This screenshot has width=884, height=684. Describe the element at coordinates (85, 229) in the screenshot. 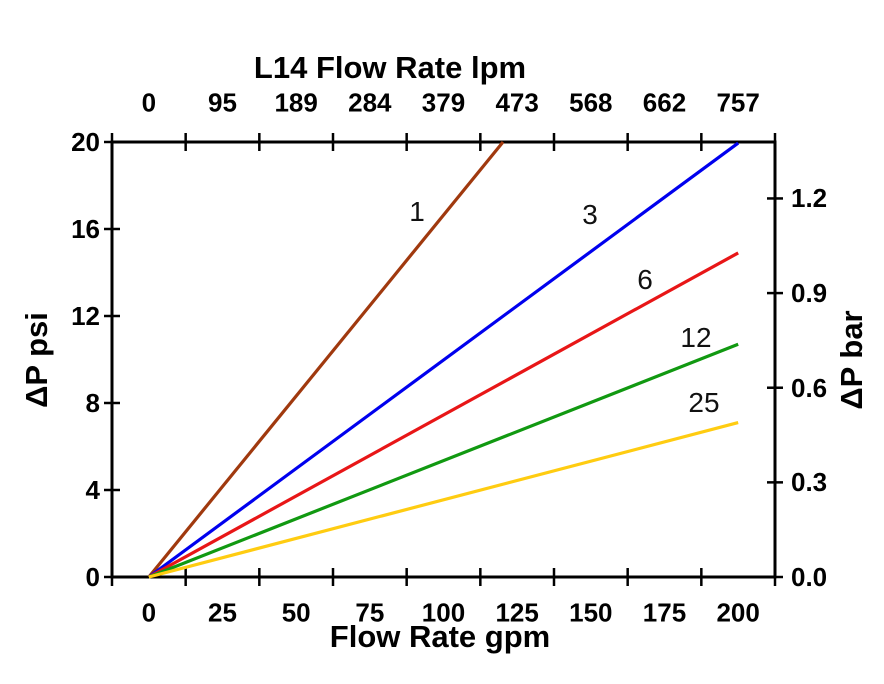

I see `tick-label-left-16: 16` at that location.